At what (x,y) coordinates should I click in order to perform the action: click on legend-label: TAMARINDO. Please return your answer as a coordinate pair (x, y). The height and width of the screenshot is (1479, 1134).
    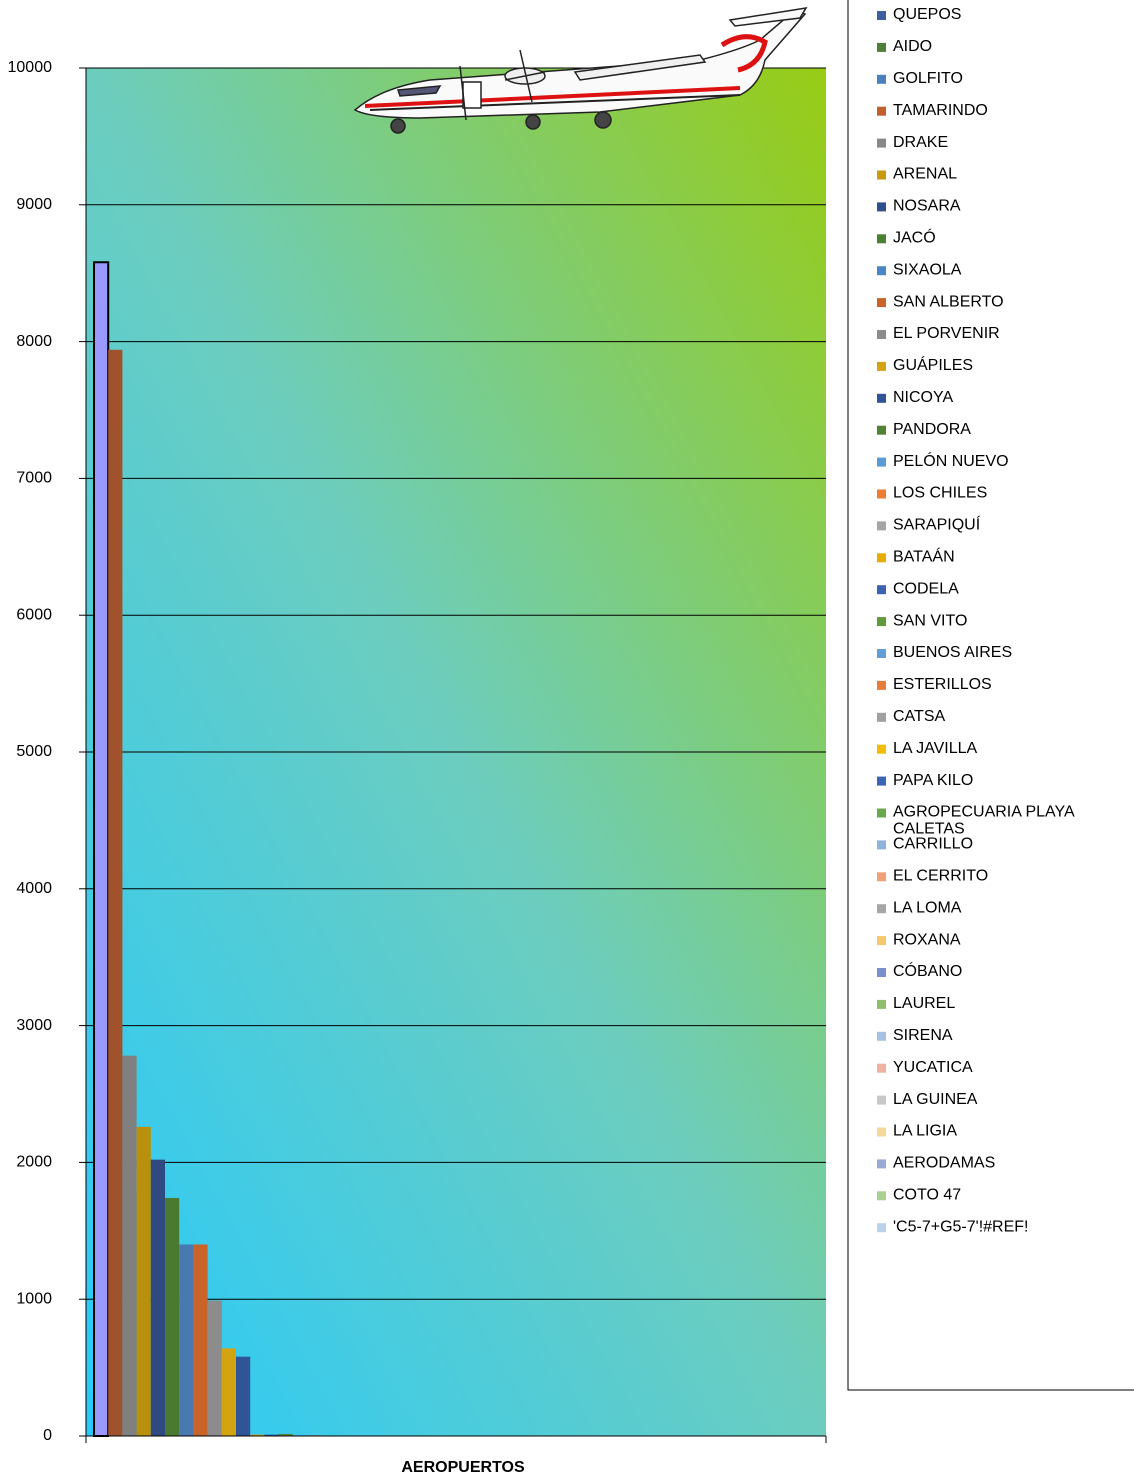
    Looking at the image, I should click on (940, 110).